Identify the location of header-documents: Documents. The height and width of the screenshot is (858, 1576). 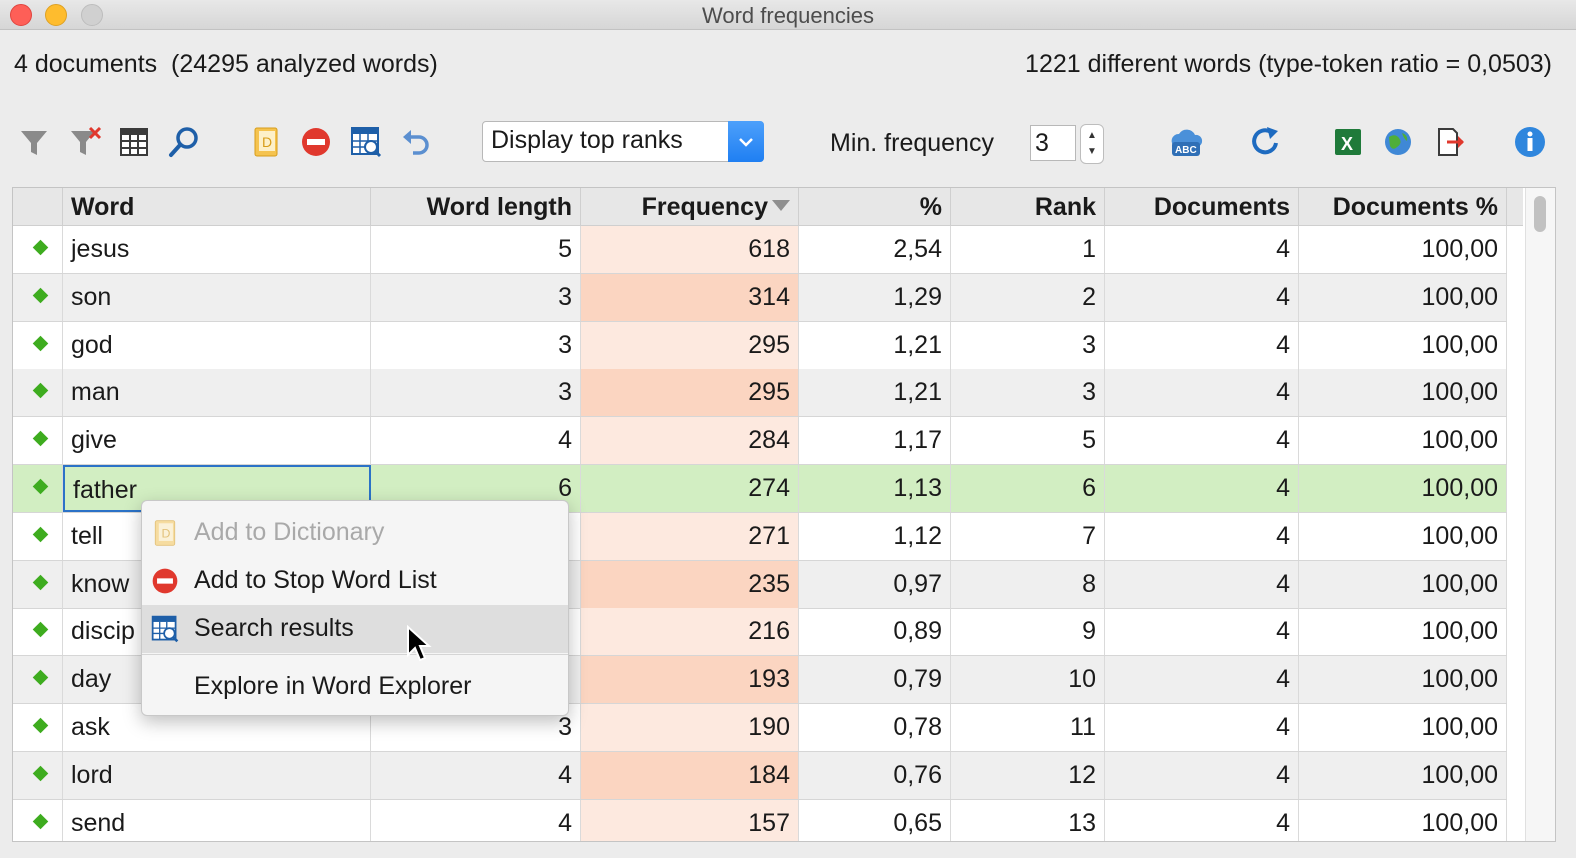
(1202, 207).